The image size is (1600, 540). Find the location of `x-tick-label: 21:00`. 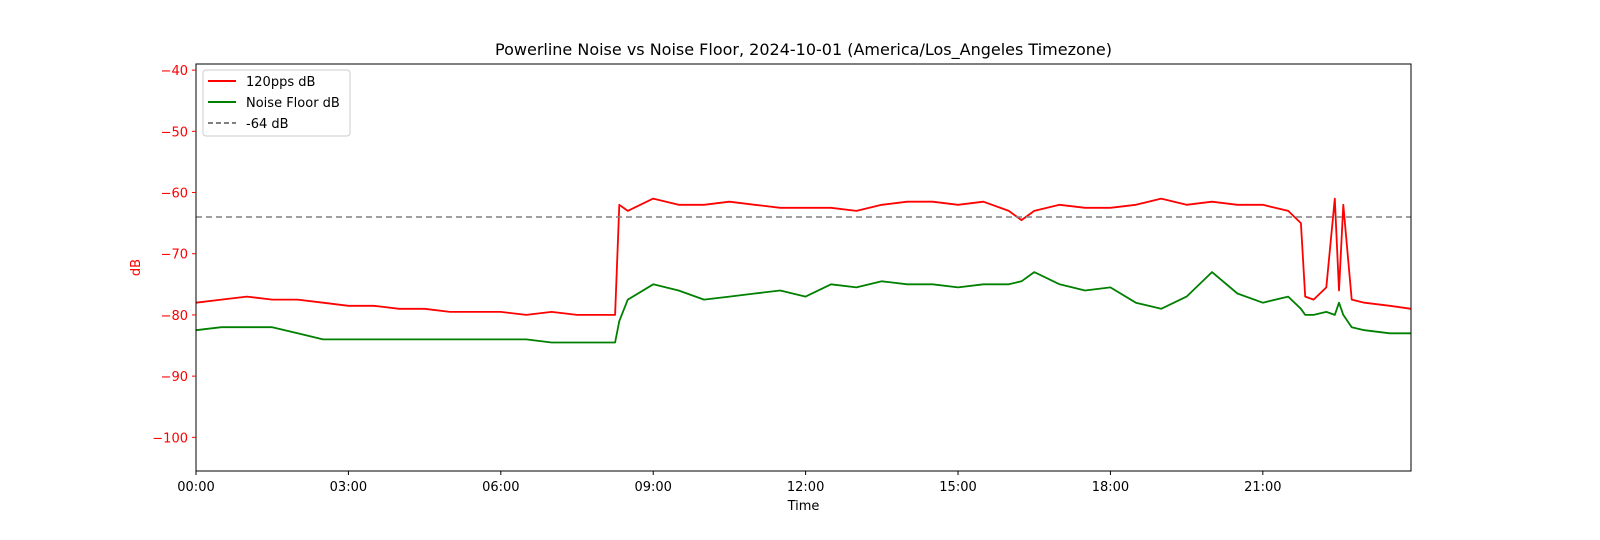

x-tick-label: 21:00 is located at coordinates (1262, 487).